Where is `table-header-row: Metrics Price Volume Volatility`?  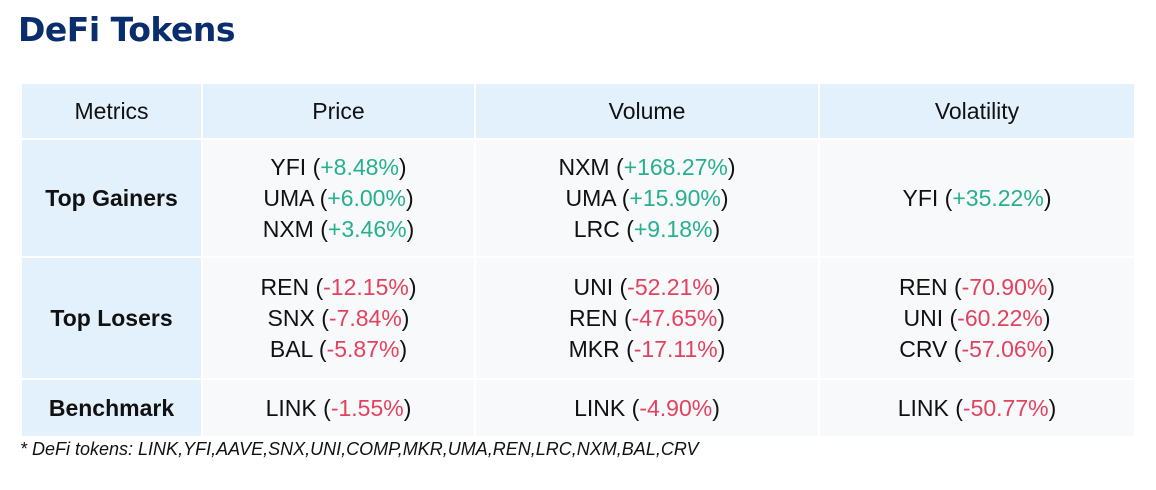
table-header-row: Metrics Price Volume Volatility is located at coordinates (578, 111).